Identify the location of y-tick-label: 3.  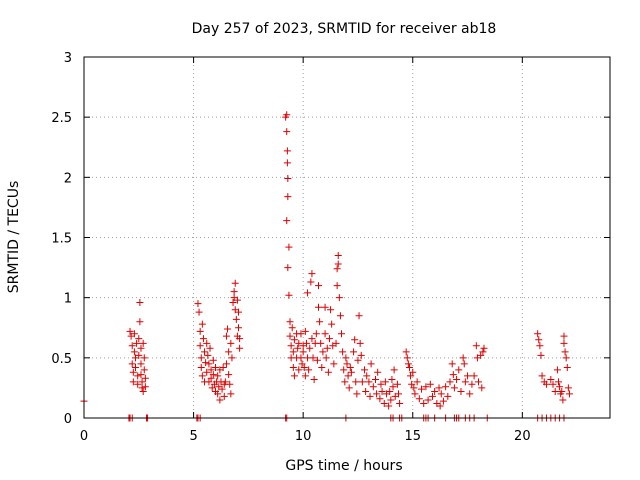
(68, 58).